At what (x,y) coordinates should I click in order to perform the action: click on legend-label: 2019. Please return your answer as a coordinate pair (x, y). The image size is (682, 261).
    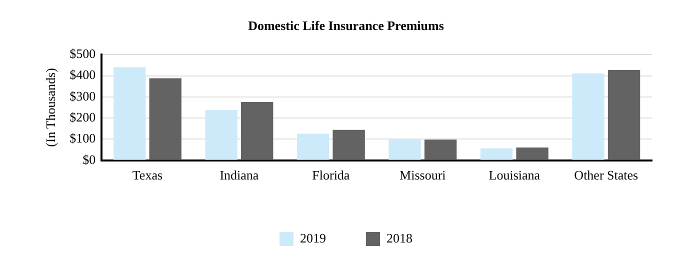
    Looking at the image, I should click on (313, 238).